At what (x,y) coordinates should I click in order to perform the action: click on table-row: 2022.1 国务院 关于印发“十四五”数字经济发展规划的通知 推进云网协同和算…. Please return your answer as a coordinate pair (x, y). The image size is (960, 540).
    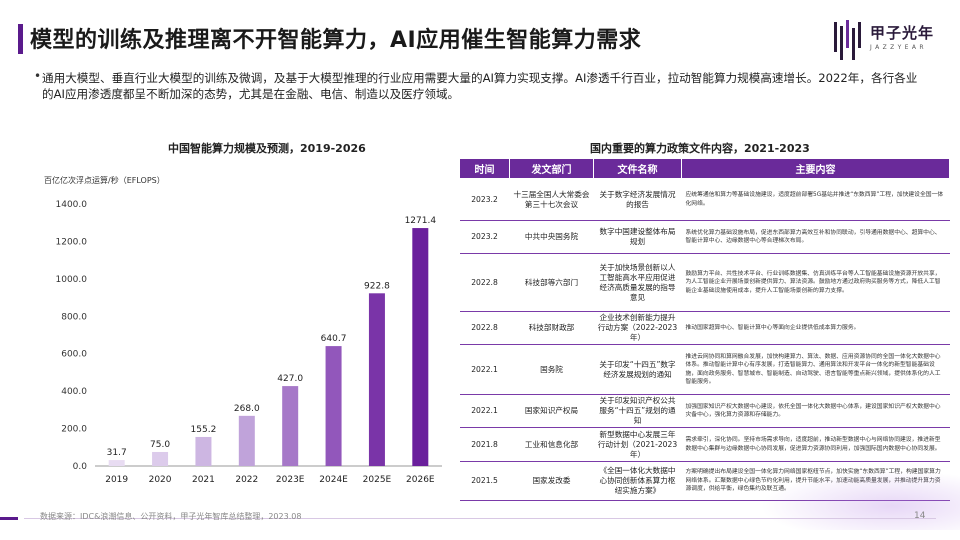
    Looking at the image, I should click on (704, 369).